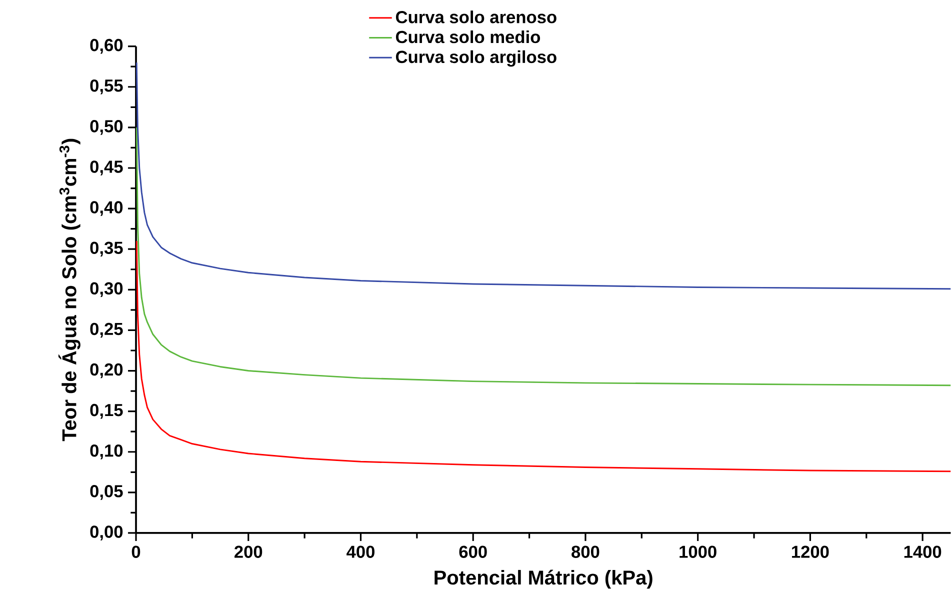 The height and width of the screenshot is (609, 951). I want to click on x-tick-label: 1000, so click(698, 552).